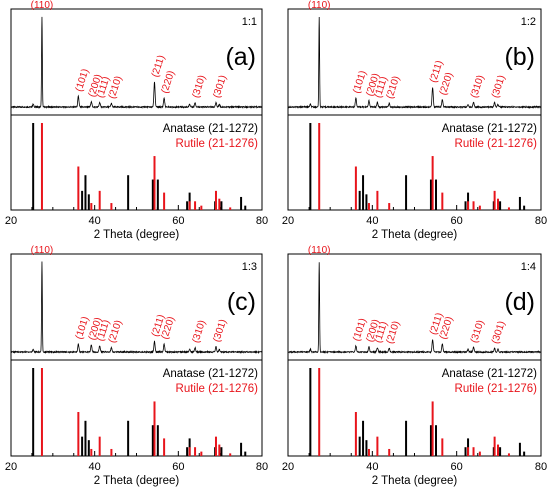  I want to click on panel-letter: (b), so click(519, 57).